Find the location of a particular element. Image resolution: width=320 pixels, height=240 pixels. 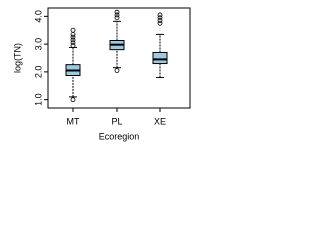

box is located at coordinates (160, 58).